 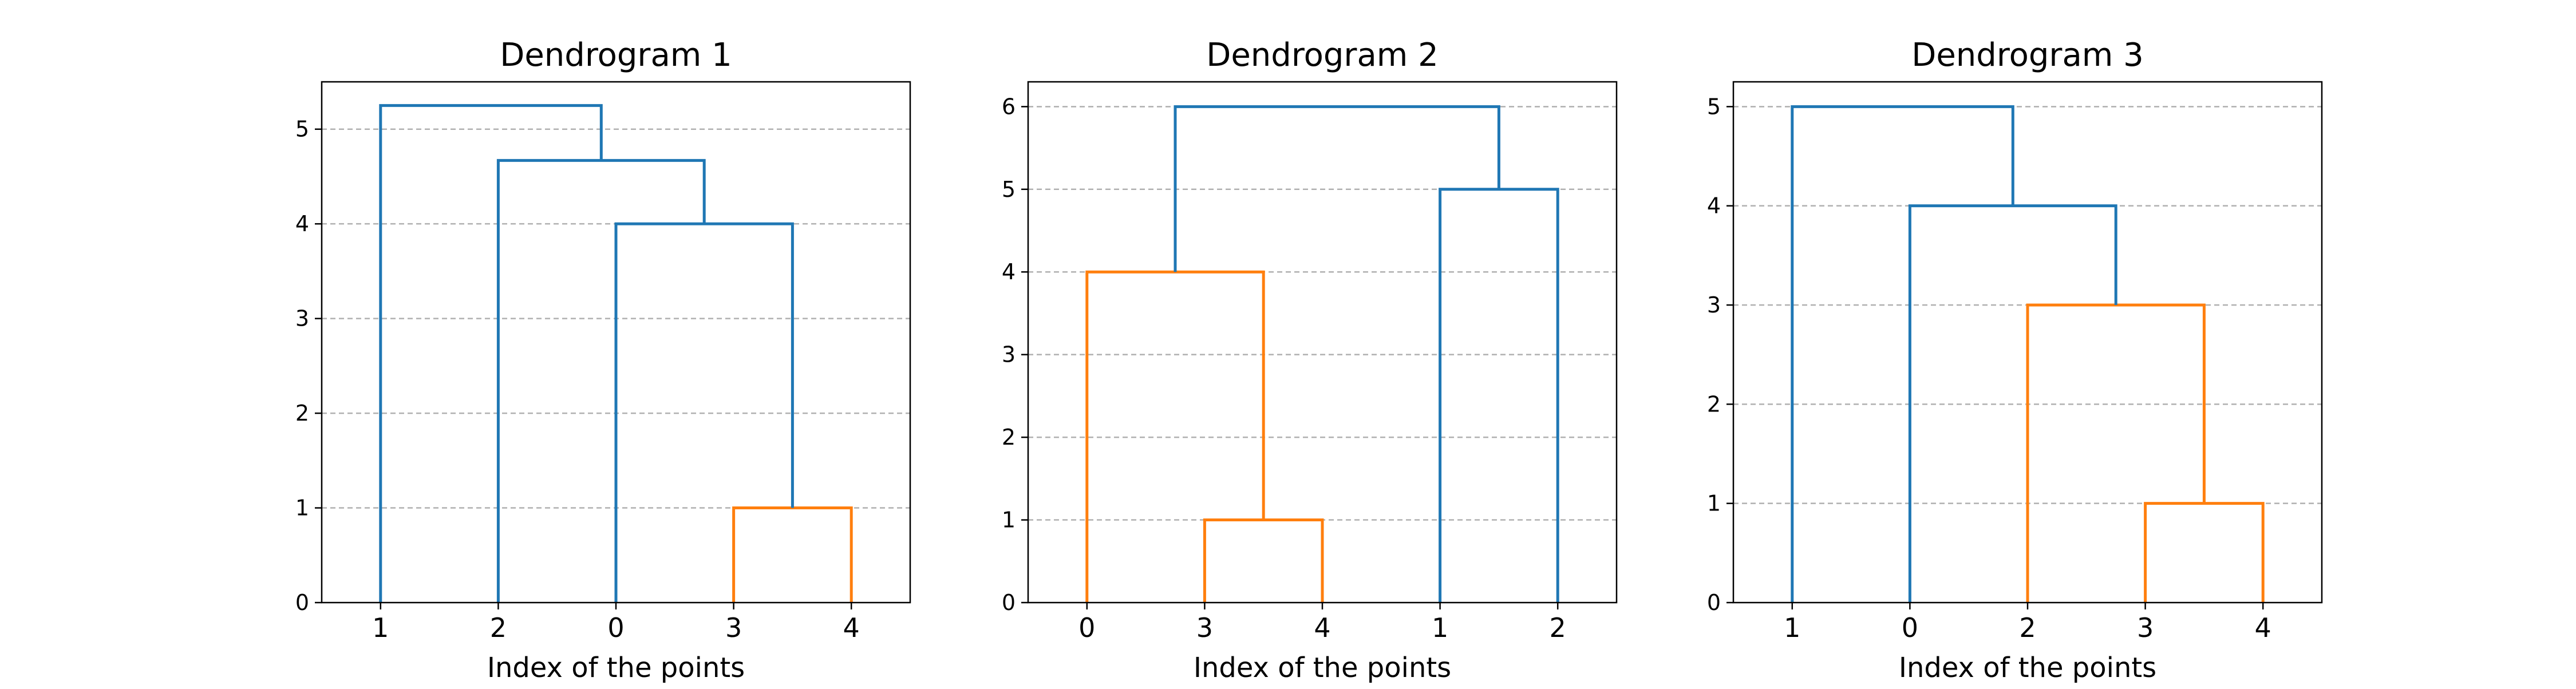 I want to click on chart-title: Dendrogram 2, so click(x=1322, y=55).